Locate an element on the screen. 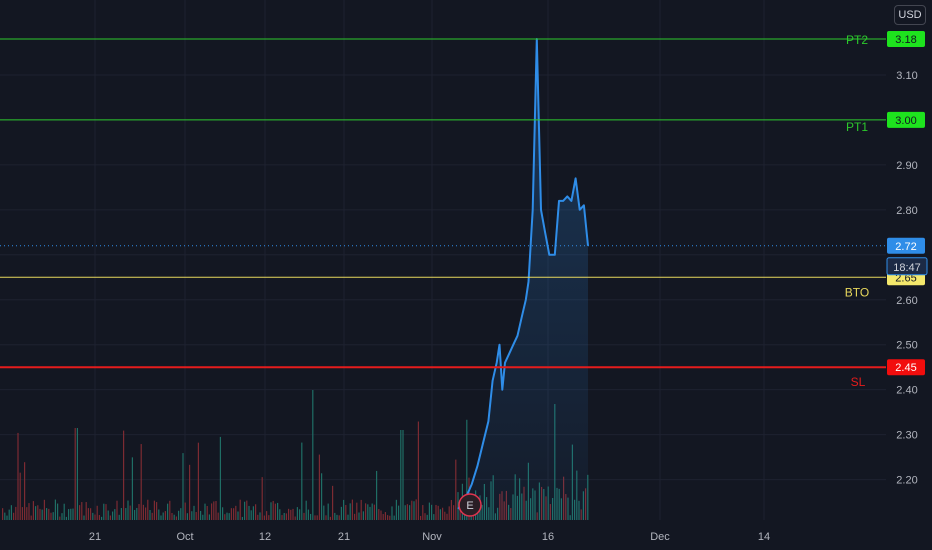 This screenshot has width=932, height=550. level-badge-pt1-bg is located at coordinates (906, 119).